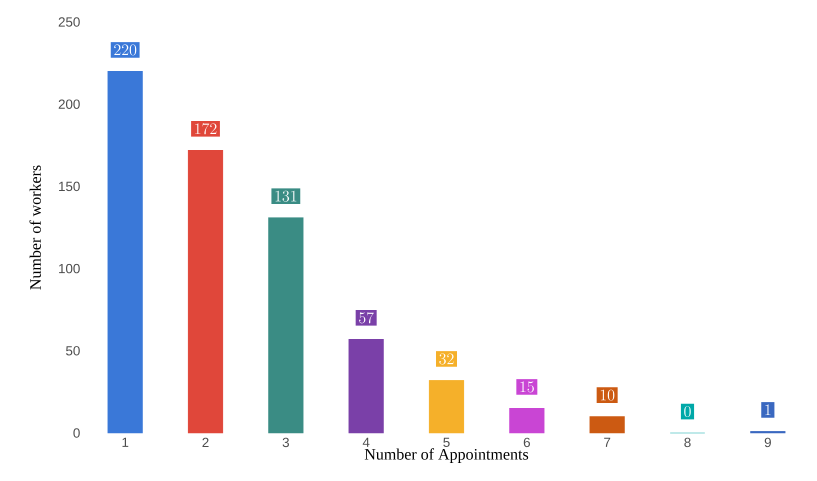  What do you see at coordinates (69, 22) in the screenshot?
I see `y-tick-label: 250` at bounding box center [69, 22].